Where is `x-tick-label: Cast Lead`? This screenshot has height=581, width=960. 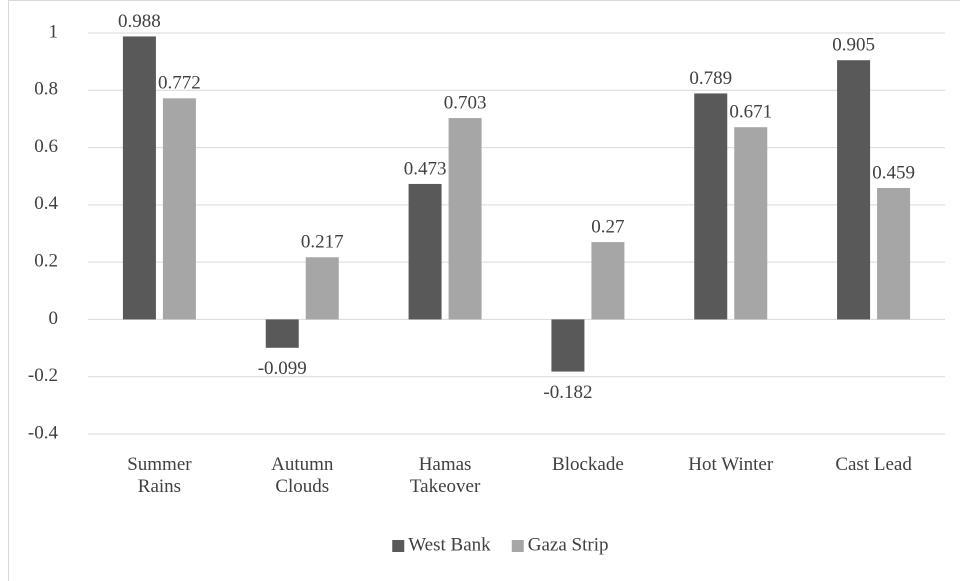 x-tick-label: Cast Lead is located at coordinates (873, 464).